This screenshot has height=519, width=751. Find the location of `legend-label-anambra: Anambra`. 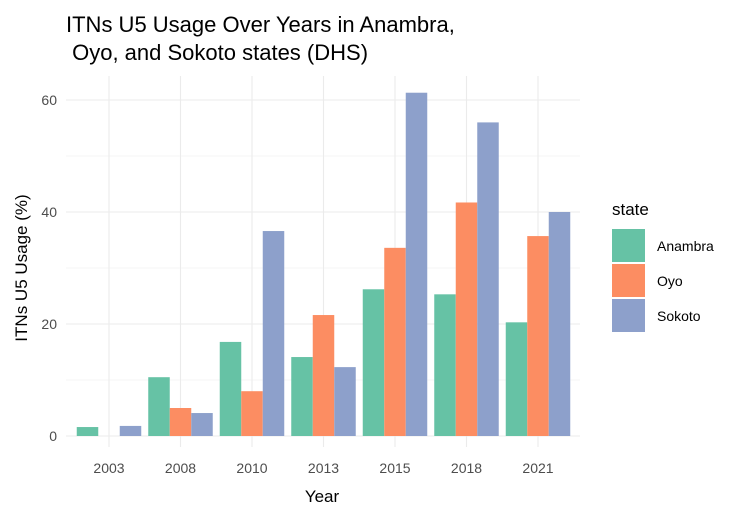

legend-label-anambra: Anambra is located at coordinates (685, 246).